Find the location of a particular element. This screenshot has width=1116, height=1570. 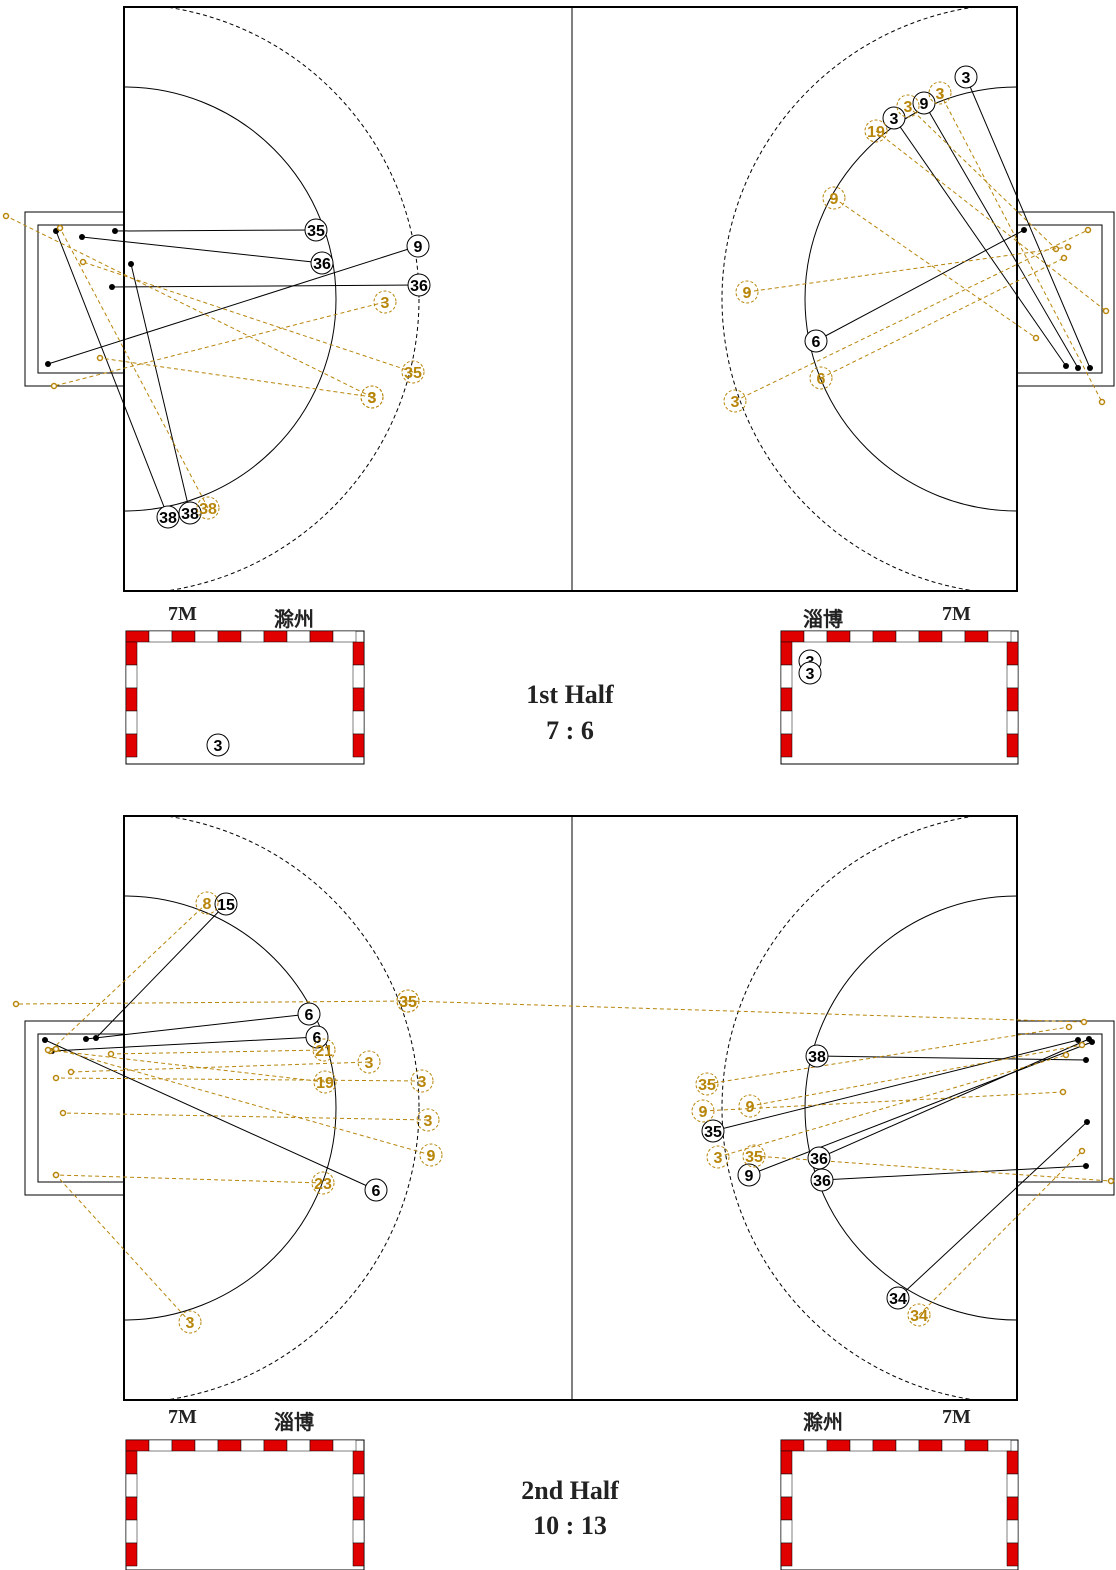

right-goal-outer is located at coordinates (1065, 299).